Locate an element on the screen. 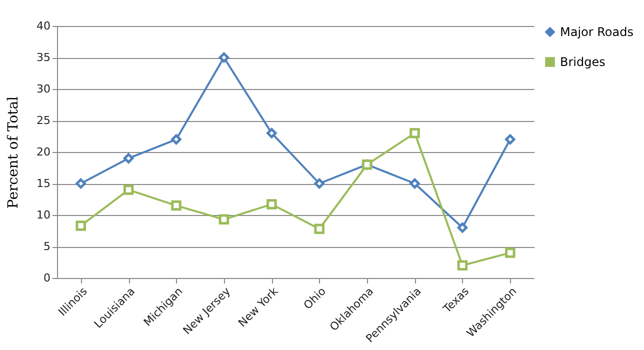 The width and height of the screenshot is (644, 350). y-tick-label: 20 is located at coordinates (43, 152).